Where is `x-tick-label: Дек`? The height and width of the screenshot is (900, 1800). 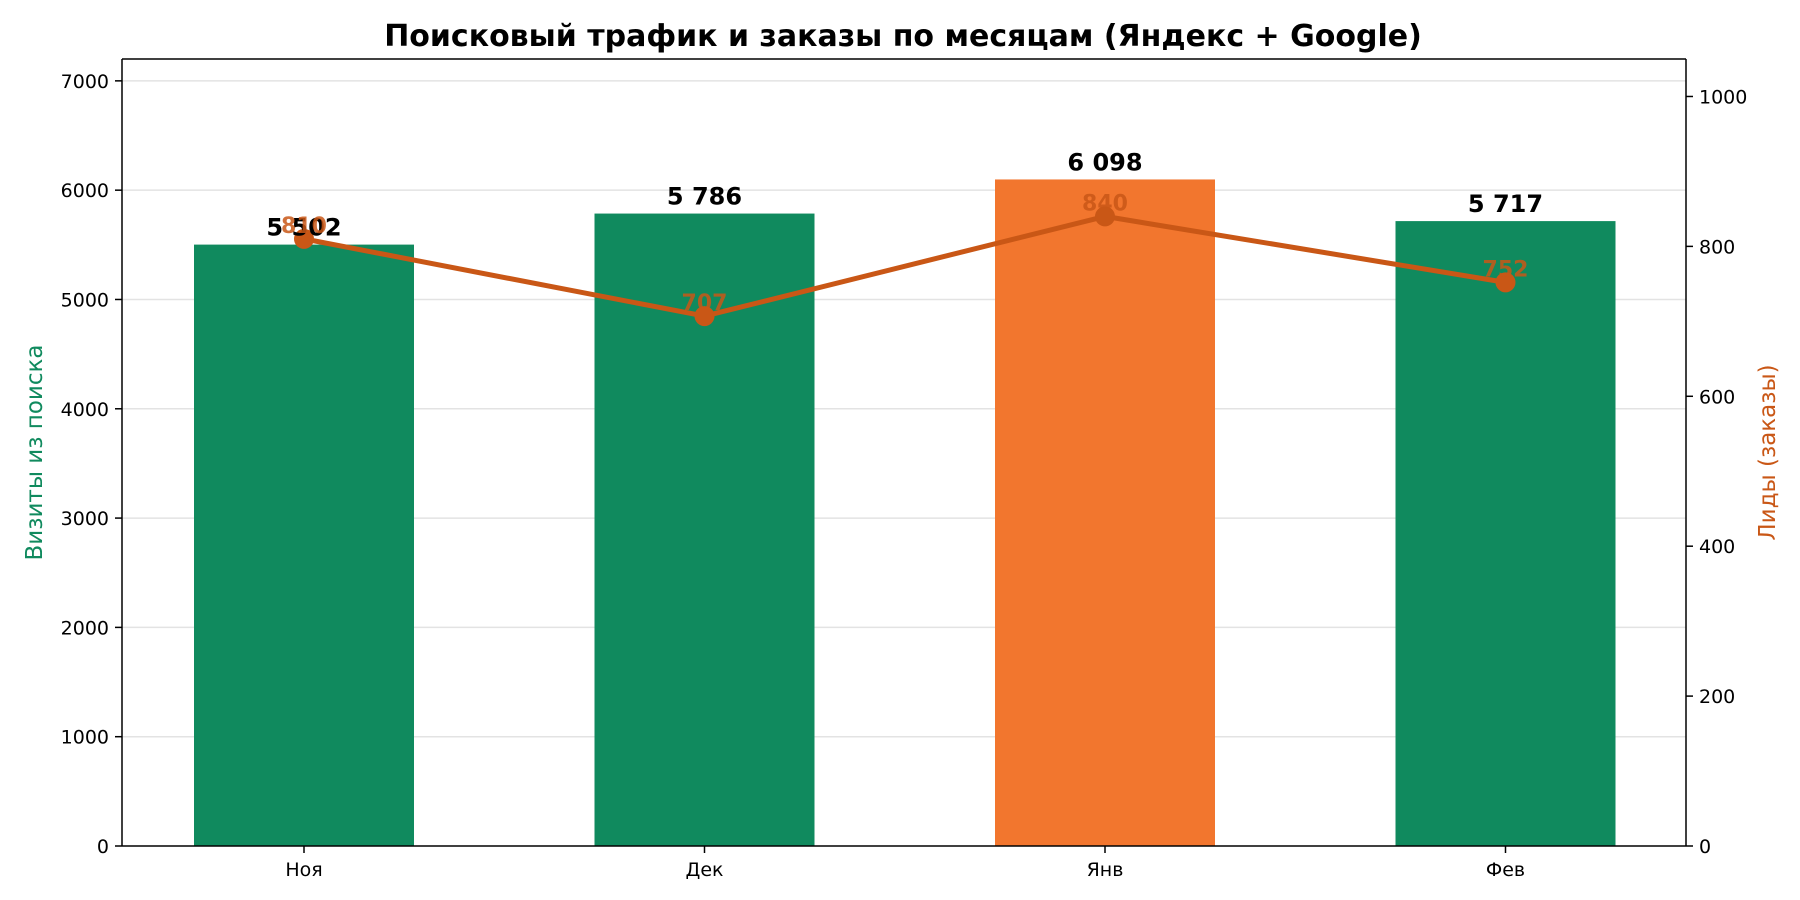 x-tick-label: Дек is located at coordinates (704, 870).